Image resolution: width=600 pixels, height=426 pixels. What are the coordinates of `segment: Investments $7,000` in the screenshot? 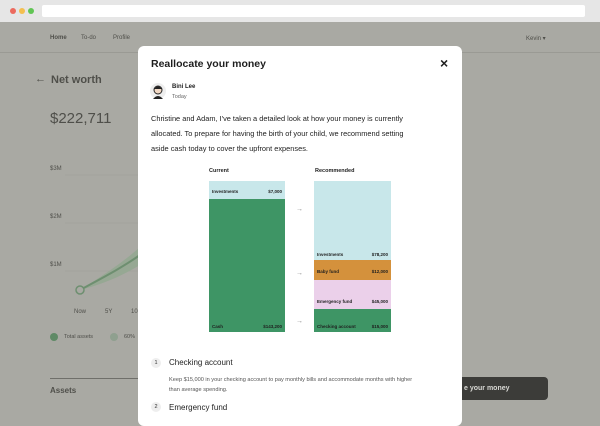 It's located at (247, 190).